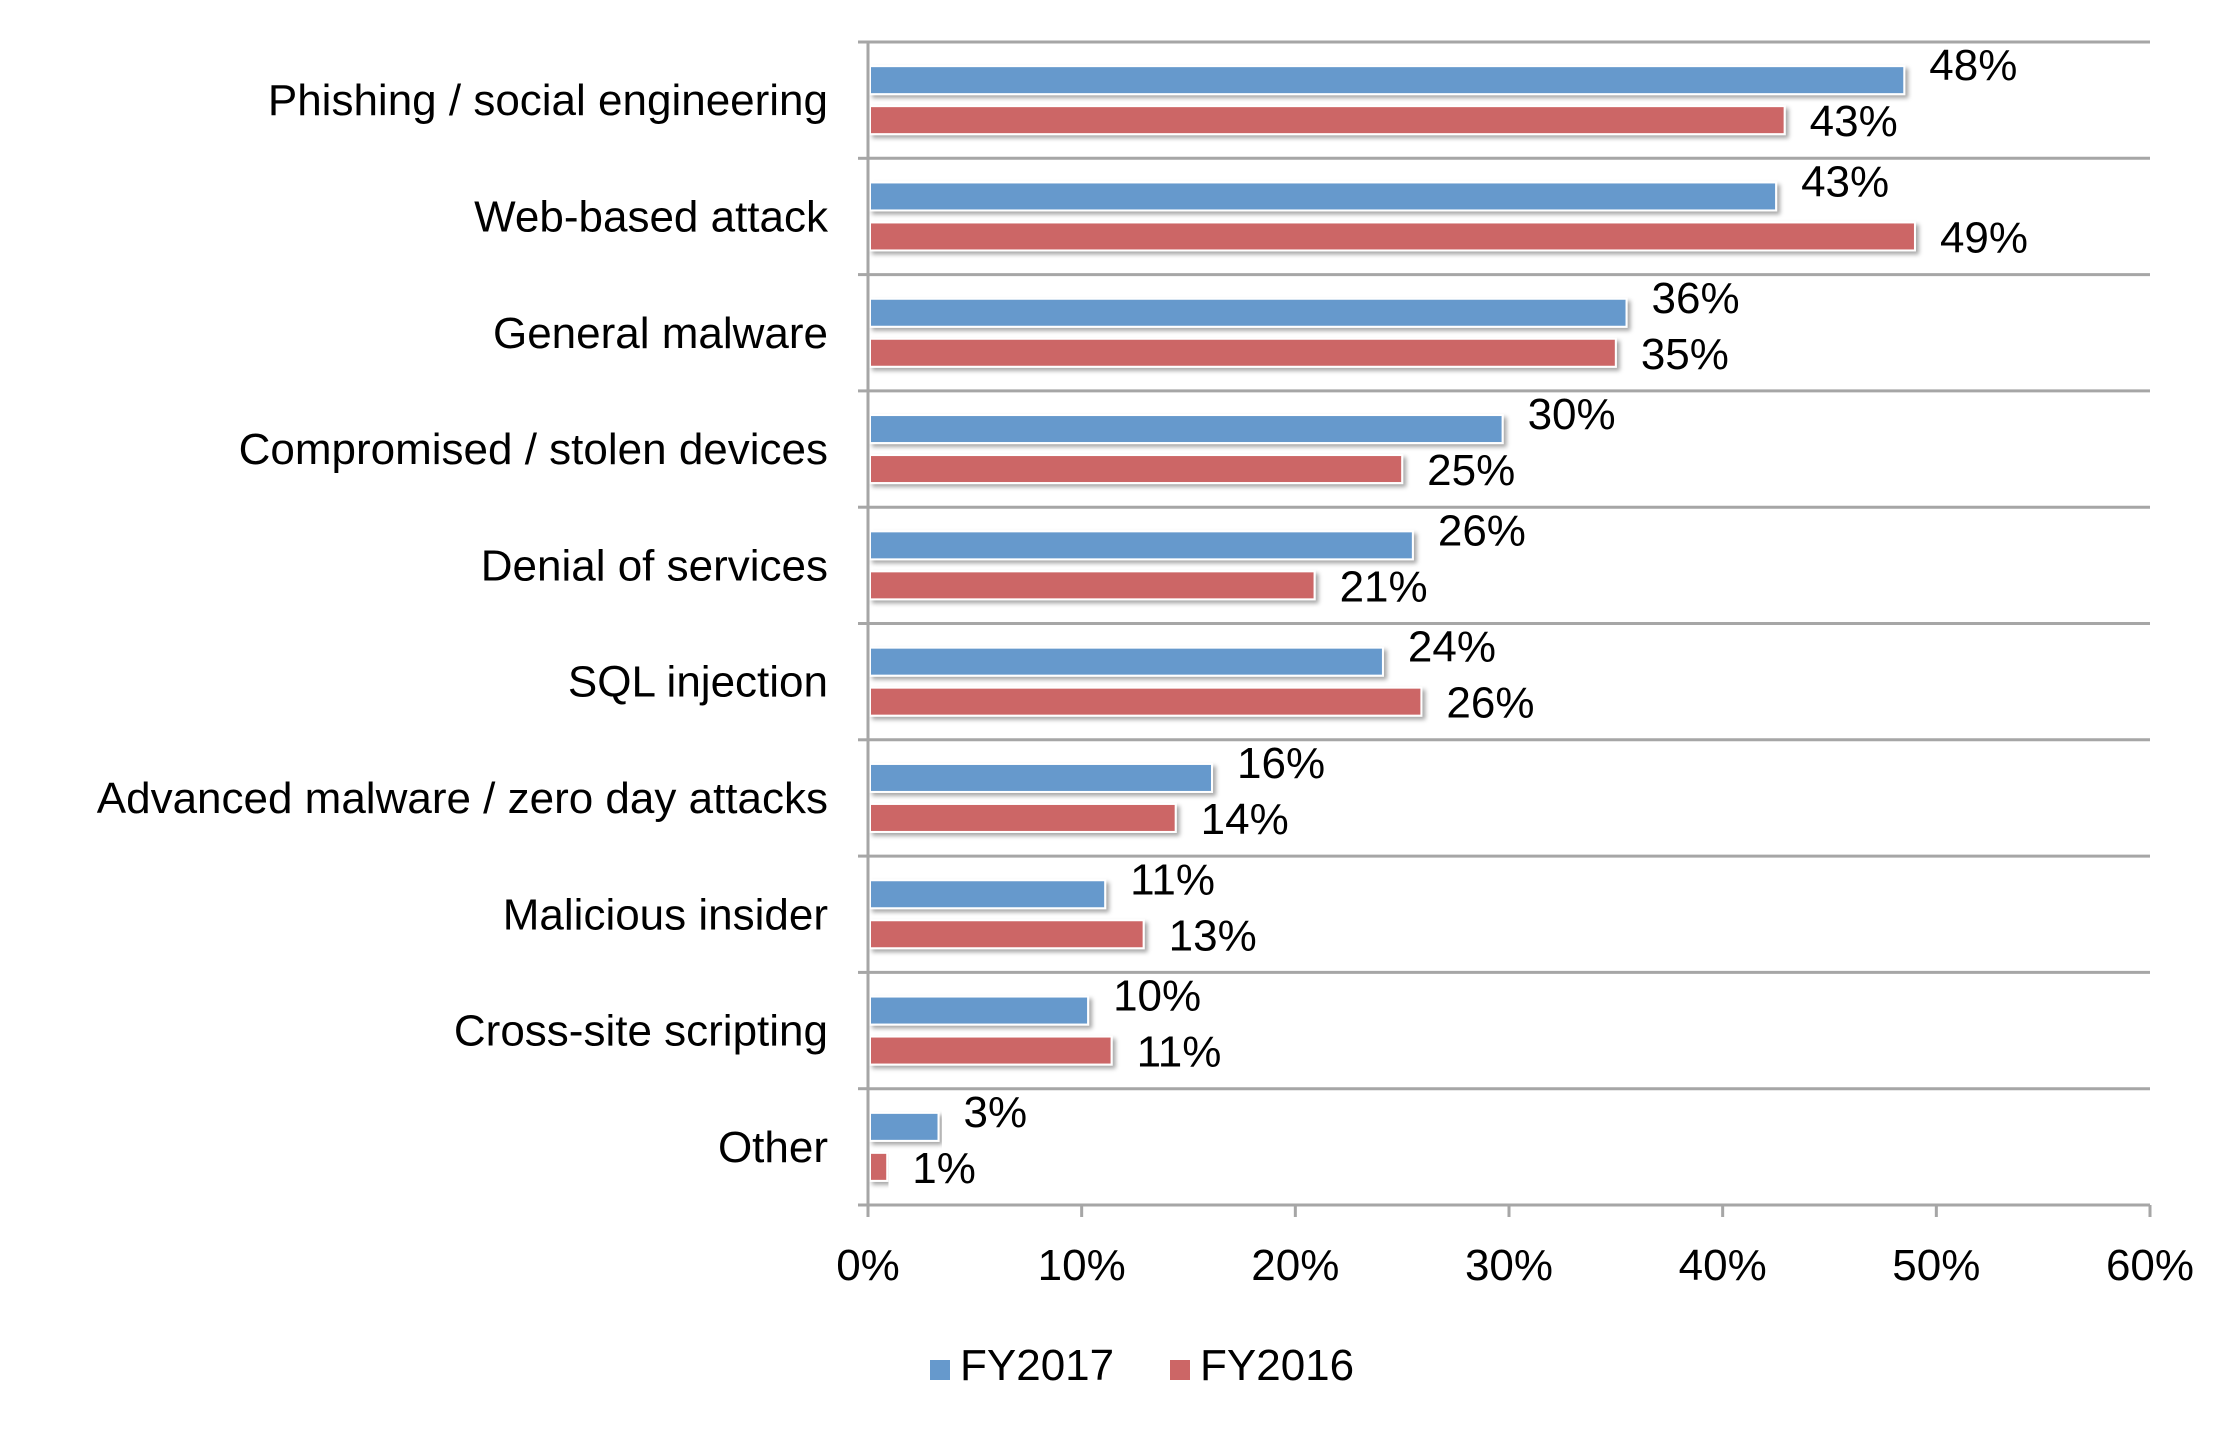  I want to click on data-label: 36%, so click(1696, 298).